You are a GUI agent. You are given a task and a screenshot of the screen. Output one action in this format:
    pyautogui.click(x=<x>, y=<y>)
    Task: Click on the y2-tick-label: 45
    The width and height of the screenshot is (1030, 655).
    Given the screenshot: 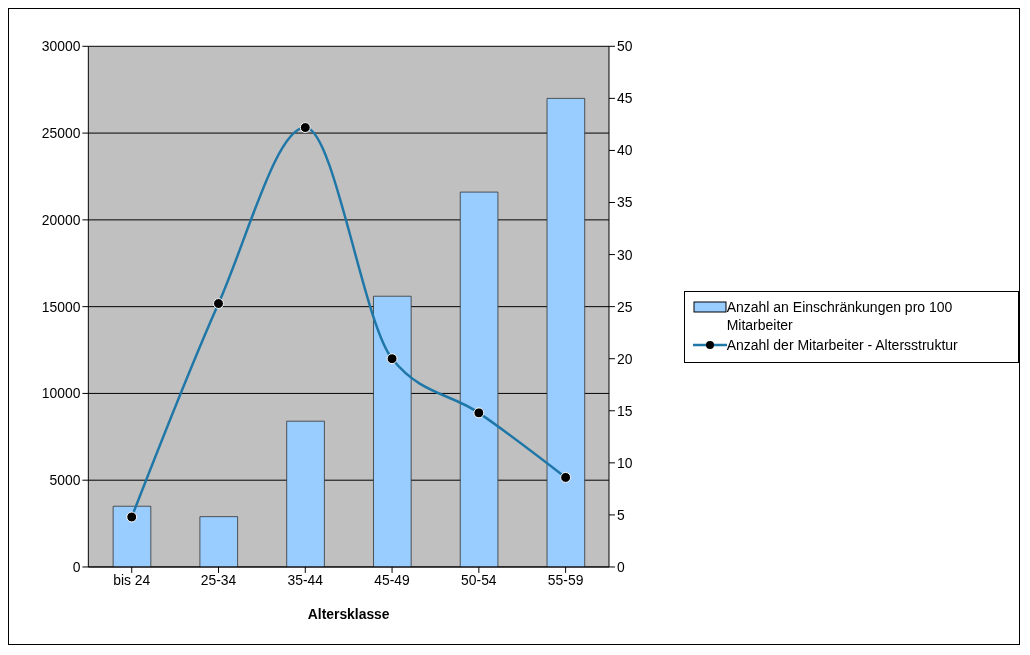 What is the action you would take?
    pyautogui.click(x=624, y=98)
    